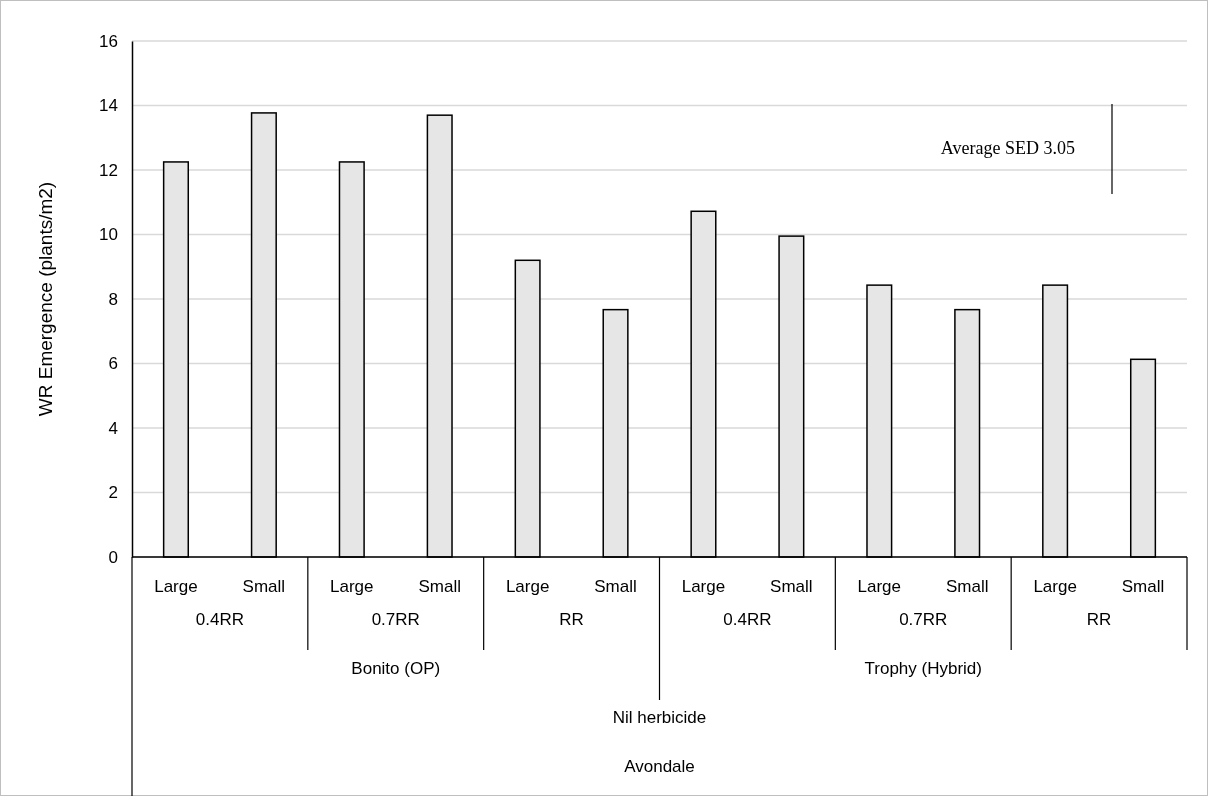 Image resolution: width=1208 pixels, height=796 pixels. What do you see at coordinates (108, 41) in the screenshot?
I see `y-tick-label: 16` at bounding box center [108, 41].